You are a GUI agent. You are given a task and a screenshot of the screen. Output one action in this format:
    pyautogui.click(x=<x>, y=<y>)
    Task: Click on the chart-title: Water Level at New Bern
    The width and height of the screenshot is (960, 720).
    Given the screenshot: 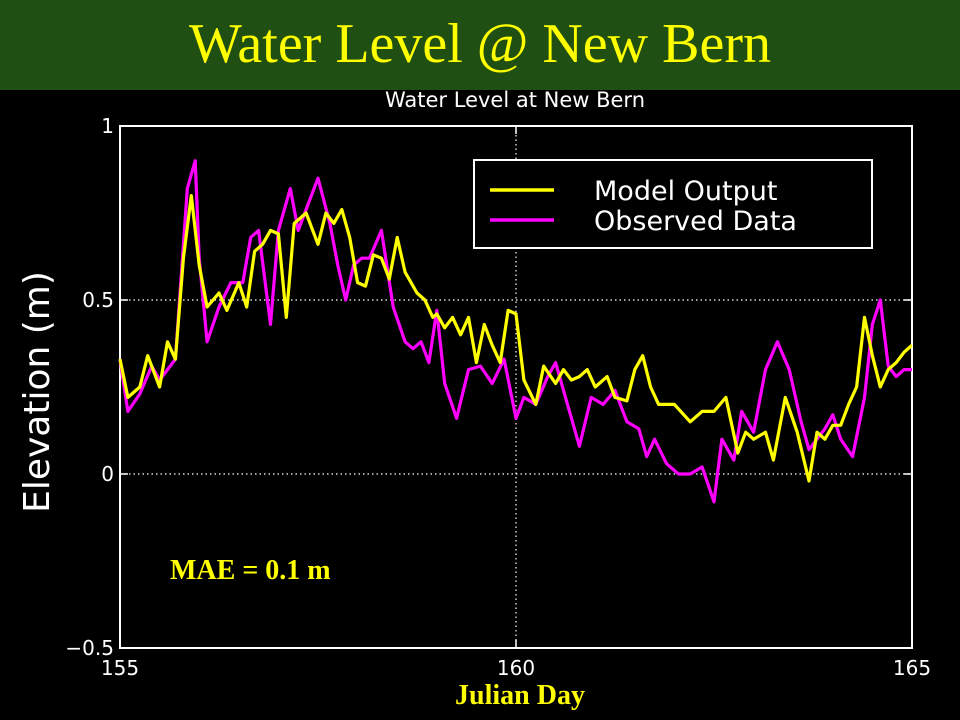 What is the action you would take?
    pyautogui.click(x=515, y=100)
    